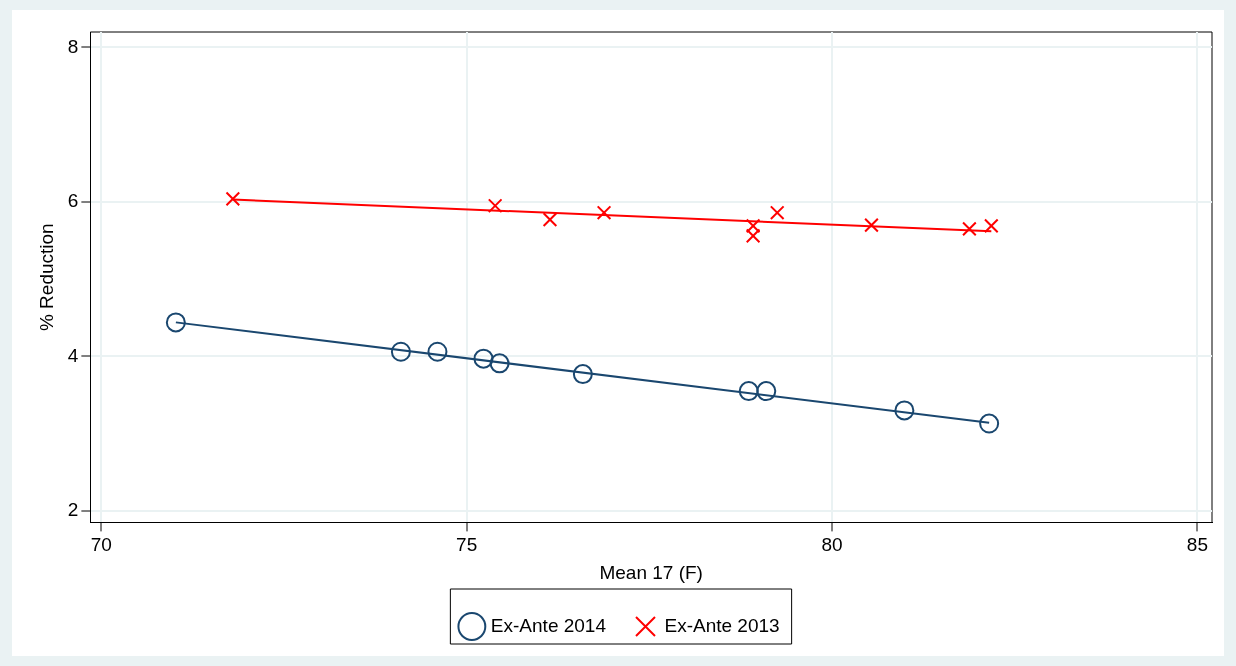  Describe the element at coordinates (548, 625) in the screenshot. I see `legend-label: Ex-Ante 2014` at that location.